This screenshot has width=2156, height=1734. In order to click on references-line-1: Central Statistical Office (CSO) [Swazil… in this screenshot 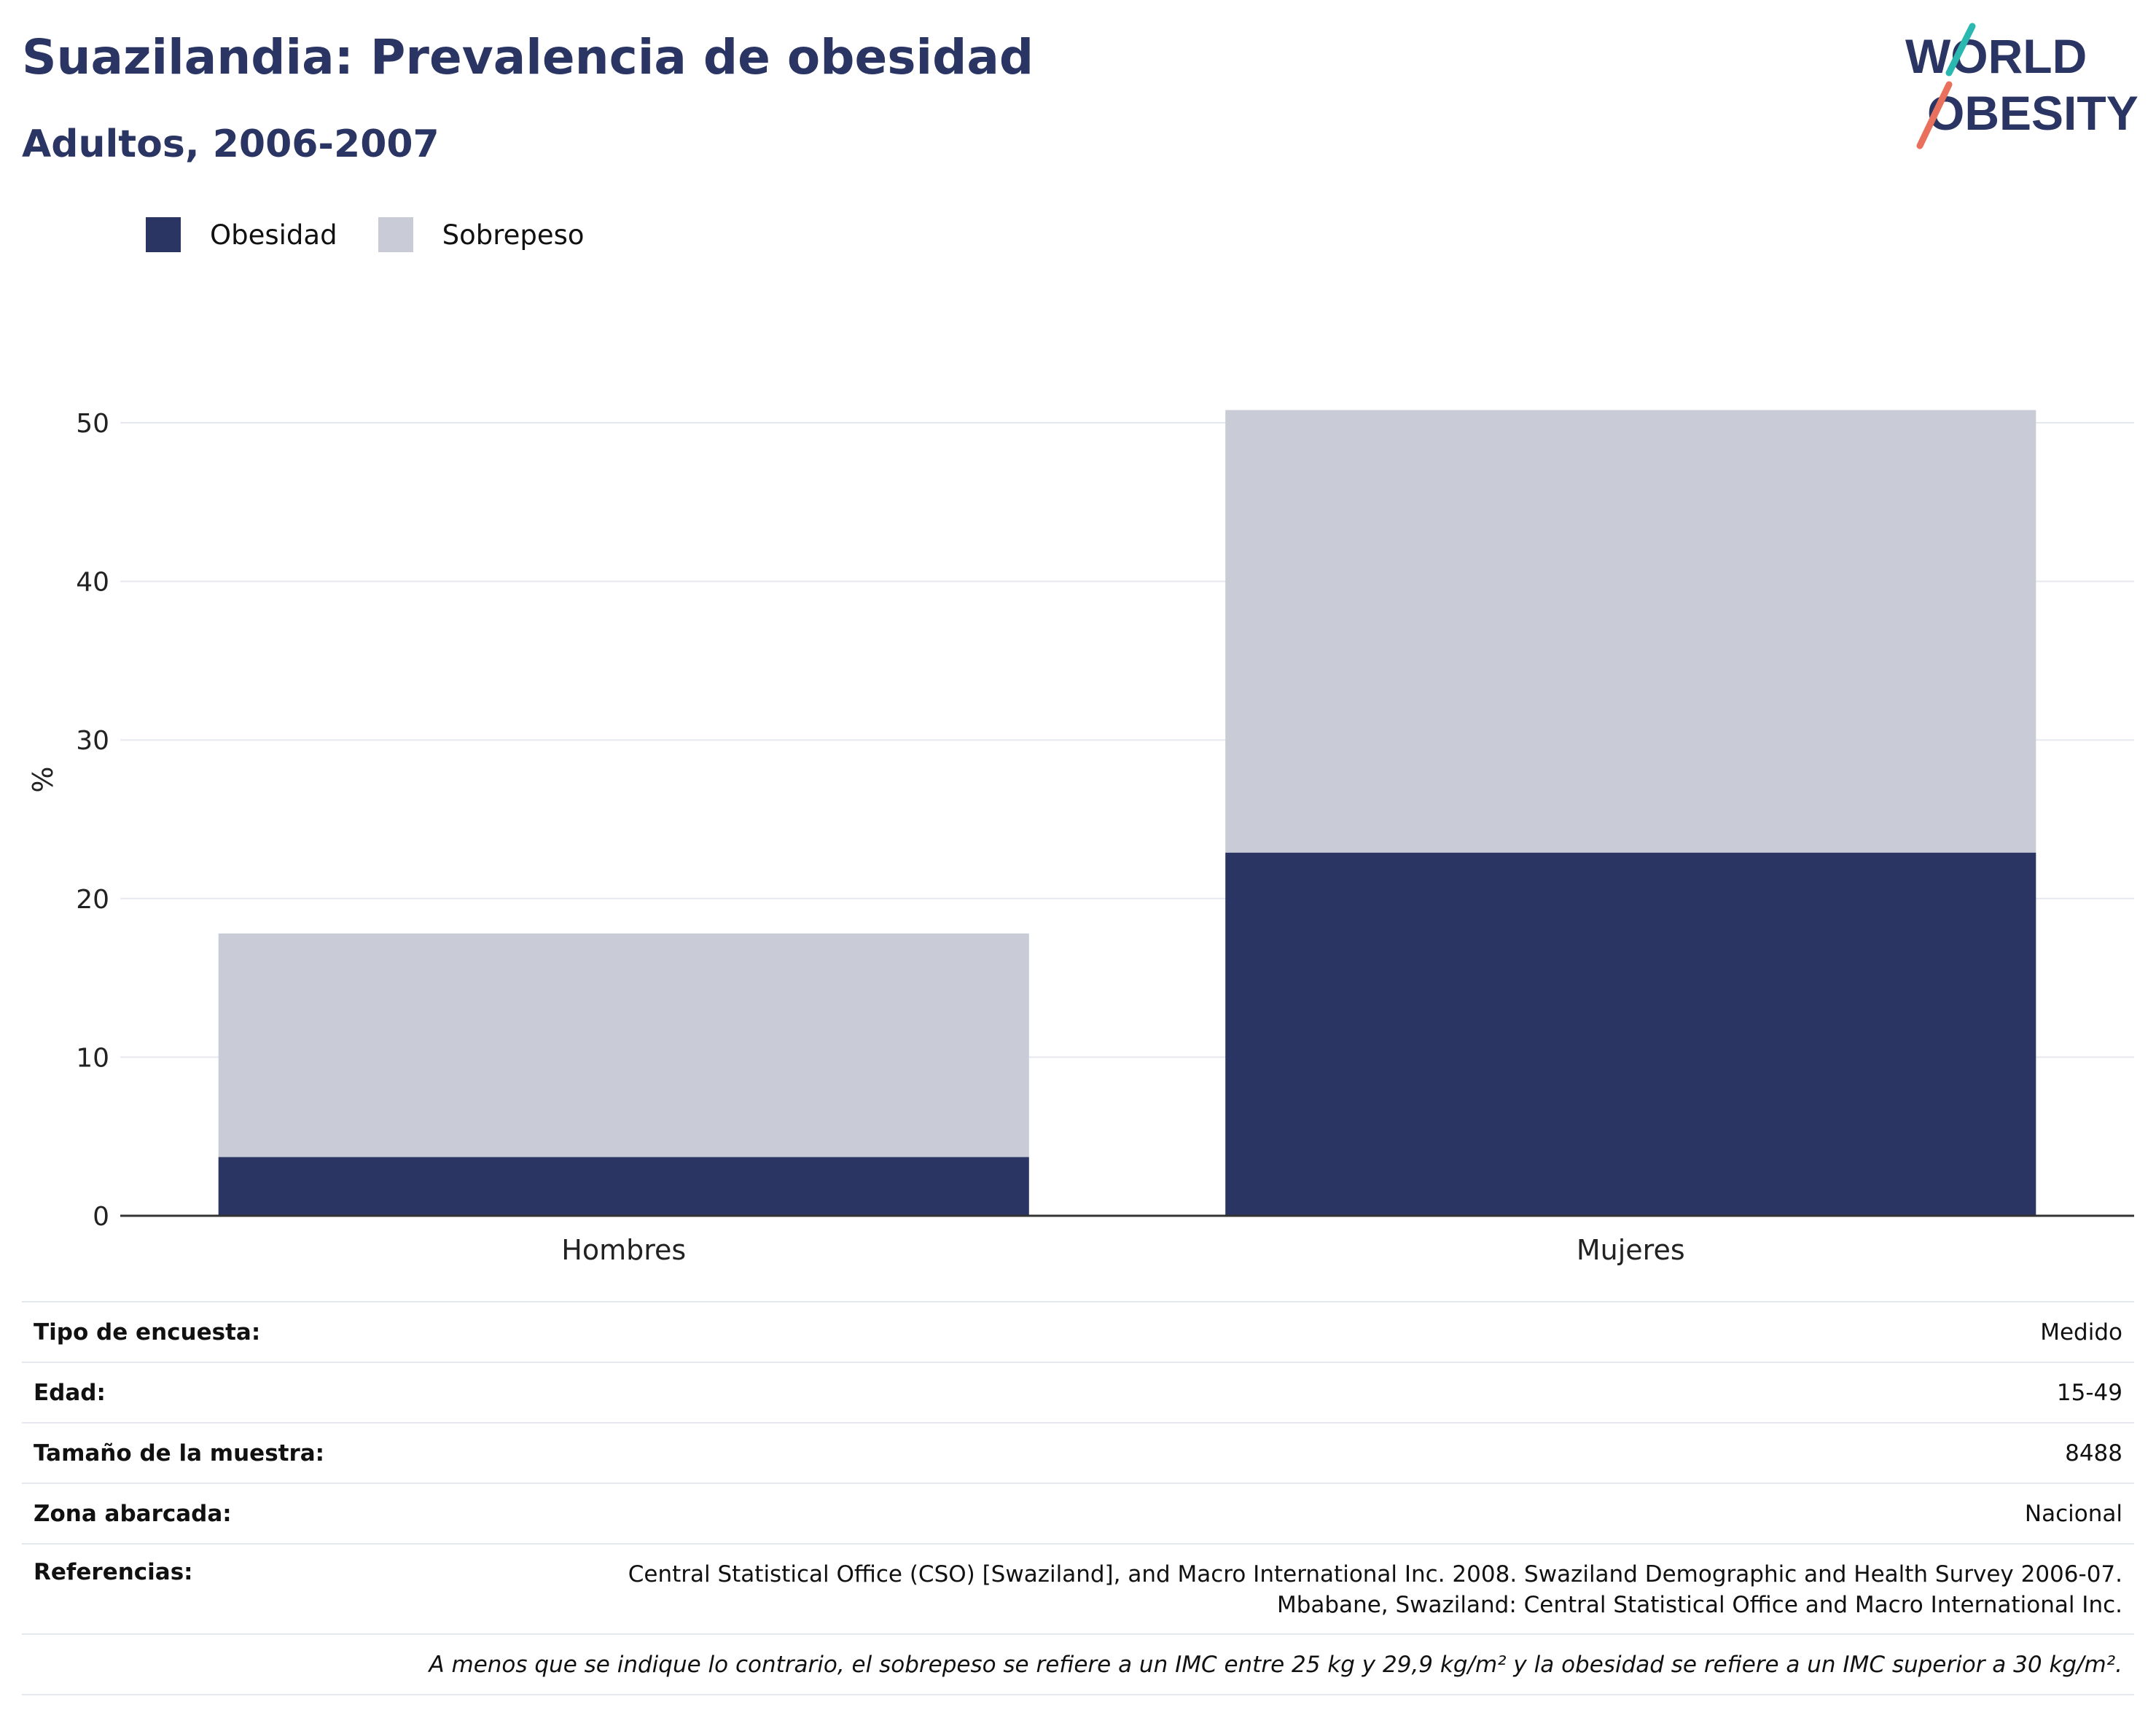, I will do `click(1375, 1574)`.